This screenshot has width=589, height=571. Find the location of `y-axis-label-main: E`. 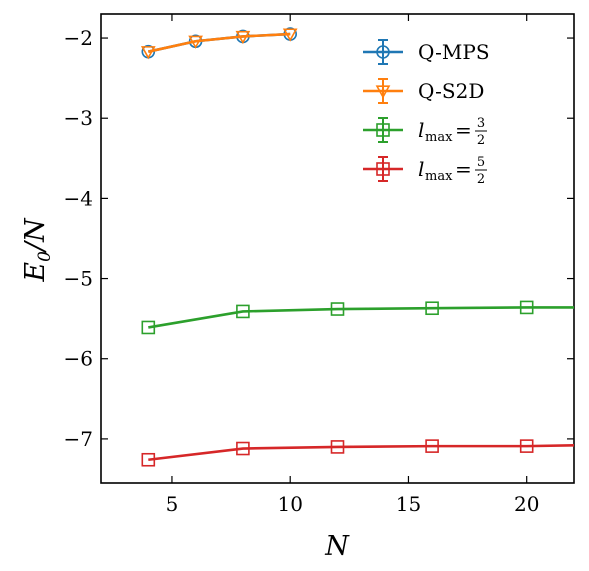

y-axis-label-main: E is located at coordinates (35, 272).